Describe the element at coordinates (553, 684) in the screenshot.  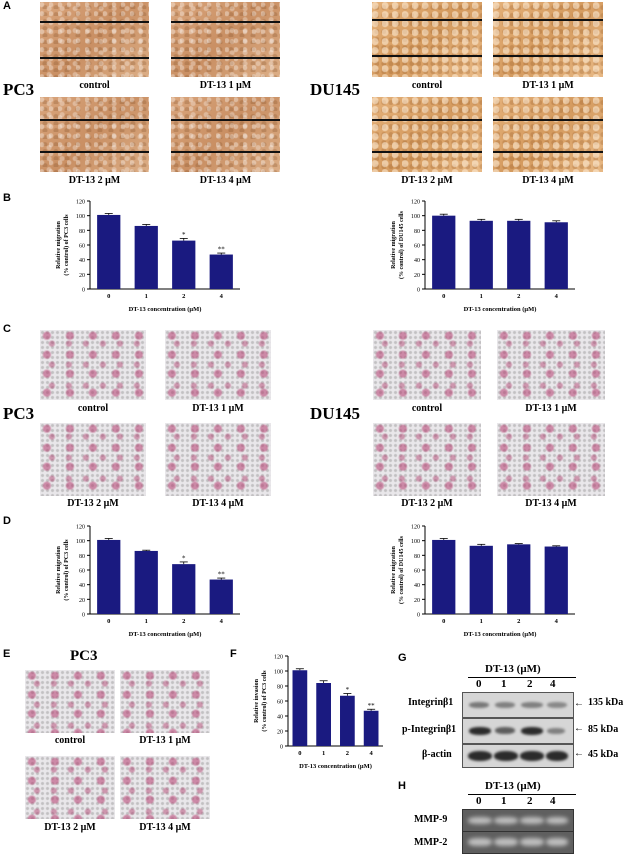
I see `blot-g-lane-3: 4` at that location.